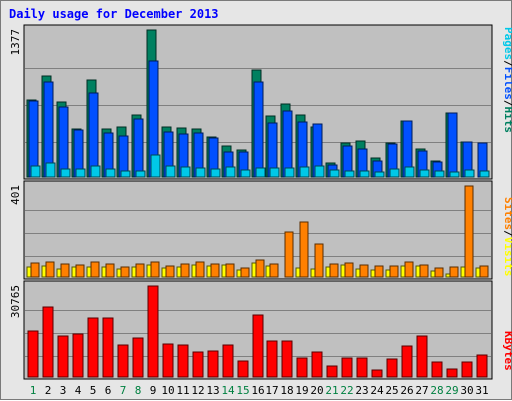  What do you see at coordinates (316, 390) in the screenshot?
I see `x-tick-label: 20` at bounding box center [316, 390].